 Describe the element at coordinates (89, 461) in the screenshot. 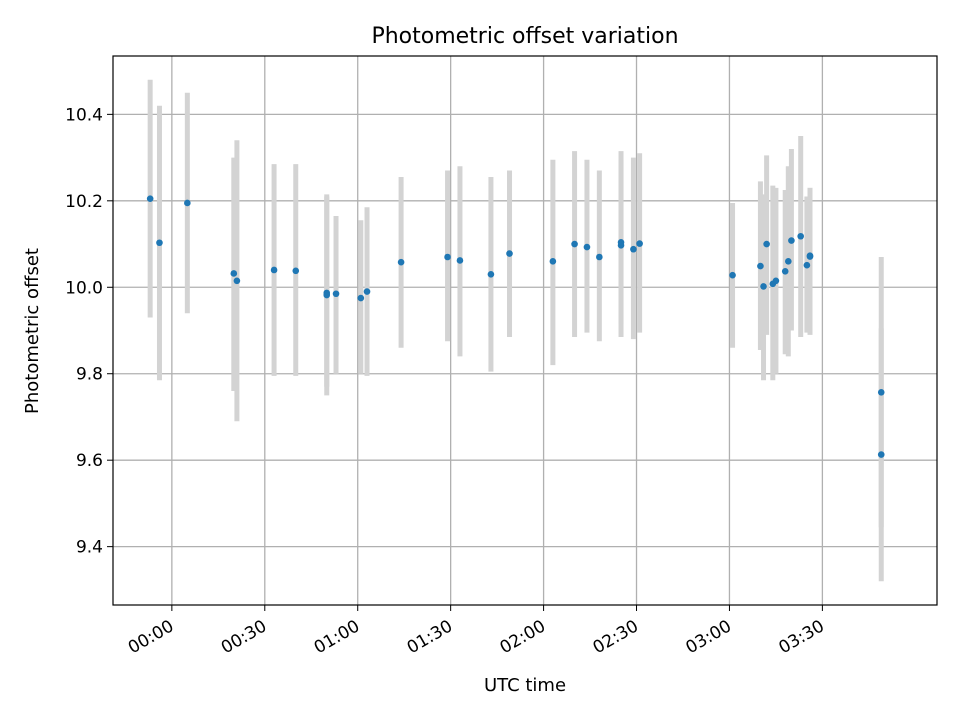

I see `y-tick-label: 9.6` at that location.